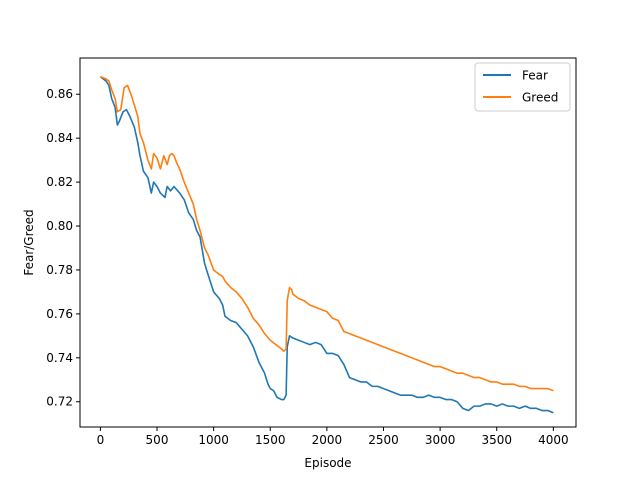 Image resolution: width=640 pixels, height=480 pixels. Describe the element at coordinates (496, 440) in the screenshot. I see `x-tick-label: 3500` at that location.